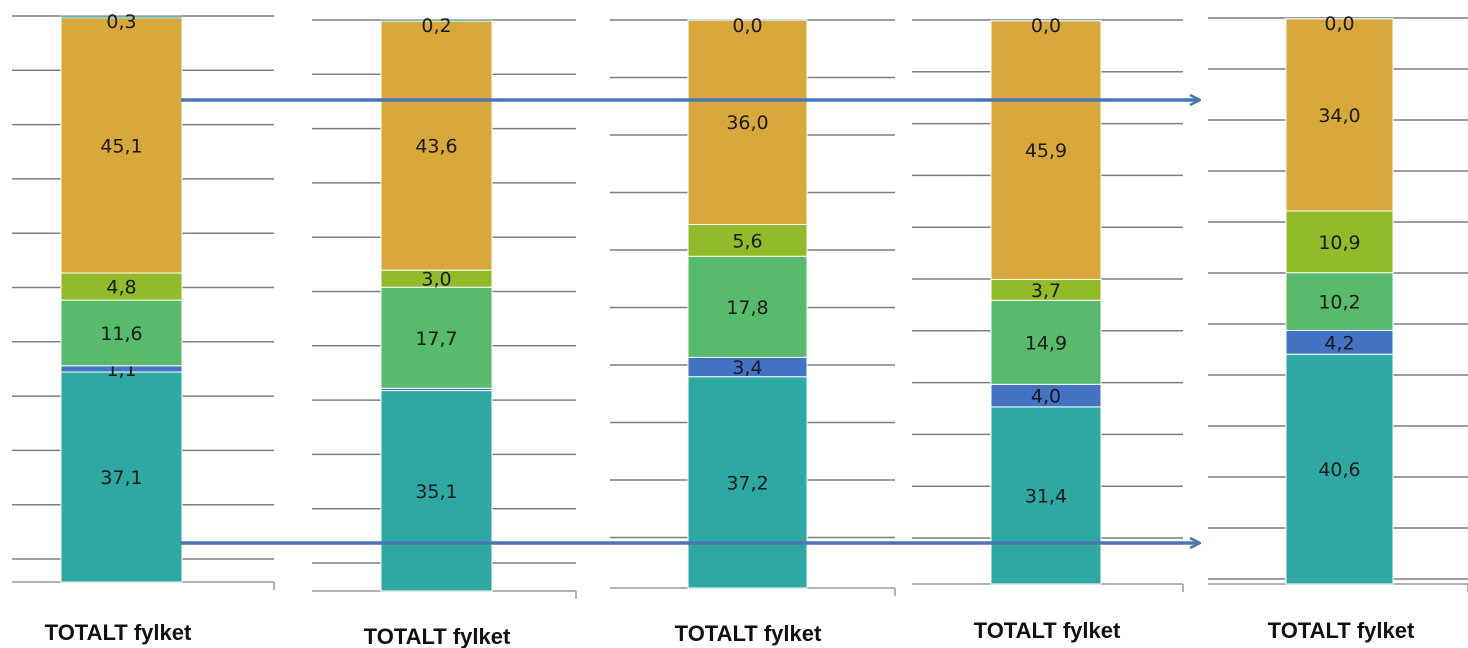  I want to click on data-label: 4,0, so click(1046, 397).